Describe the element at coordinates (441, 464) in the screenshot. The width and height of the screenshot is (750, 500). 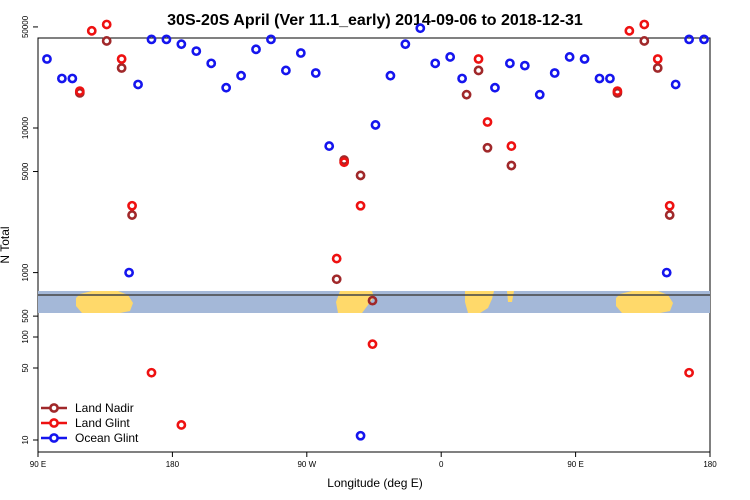
I see `x-tick-label: 0` at that location.